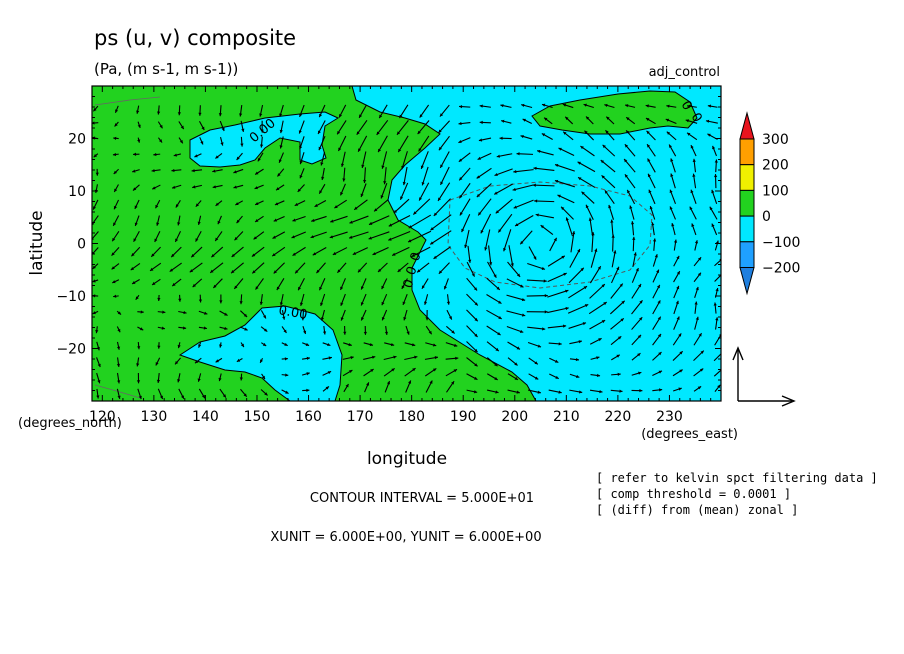 The image size is (904, 654). What do you see at coordinates (205, 417) in the screenshot?
I see `x-tick-label: 140` at bounding box center [205, 417].